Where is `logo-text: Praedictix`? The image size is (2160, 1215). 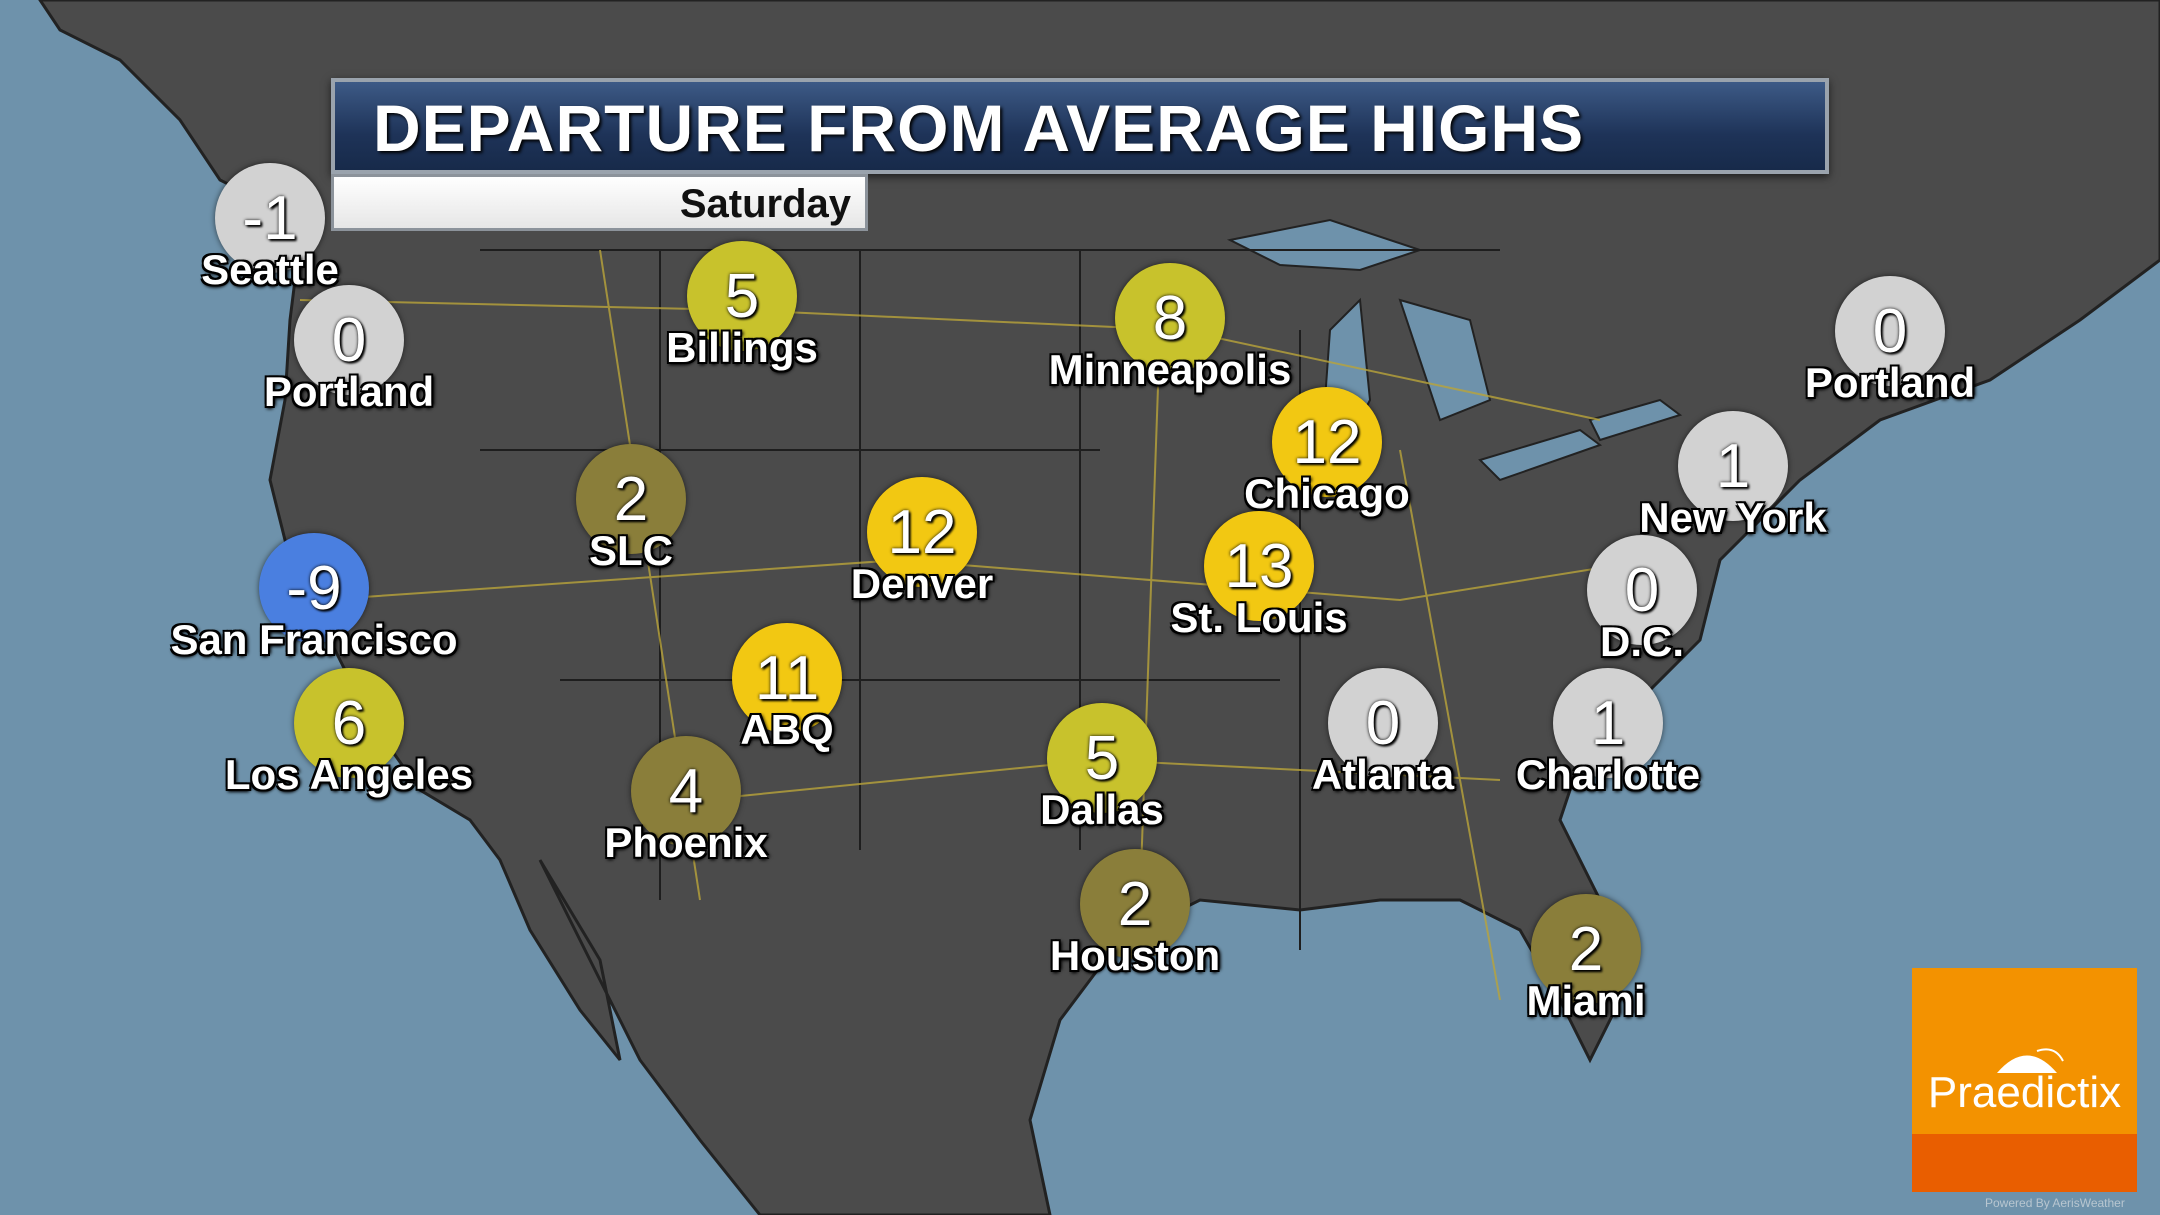
logo-text: Praedictix is located at coordinates (2024, 1092).